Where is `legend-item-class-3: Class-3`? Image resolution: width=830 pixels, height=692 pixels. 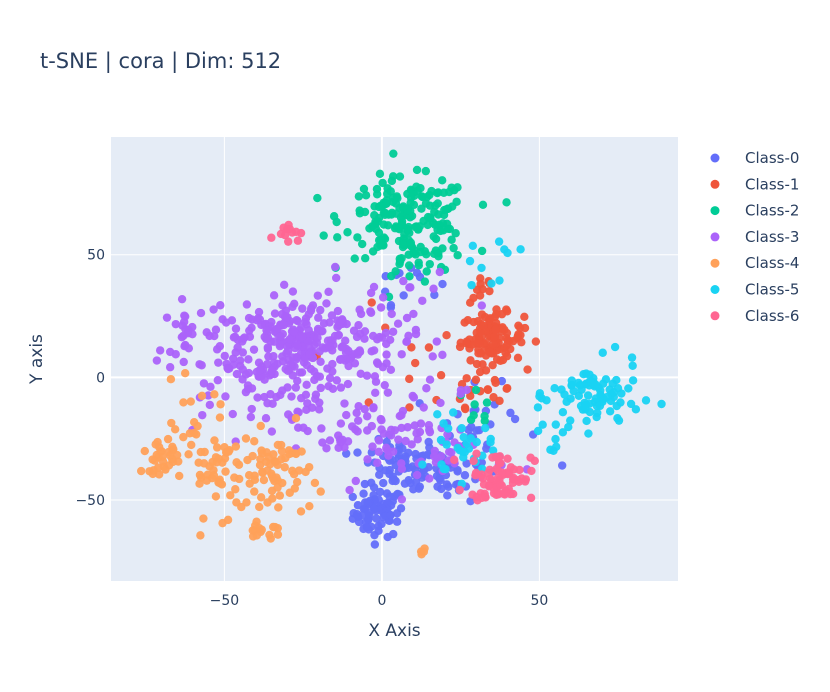 legend-item-class-3: Class-3 is located at coordinates (755, 237).